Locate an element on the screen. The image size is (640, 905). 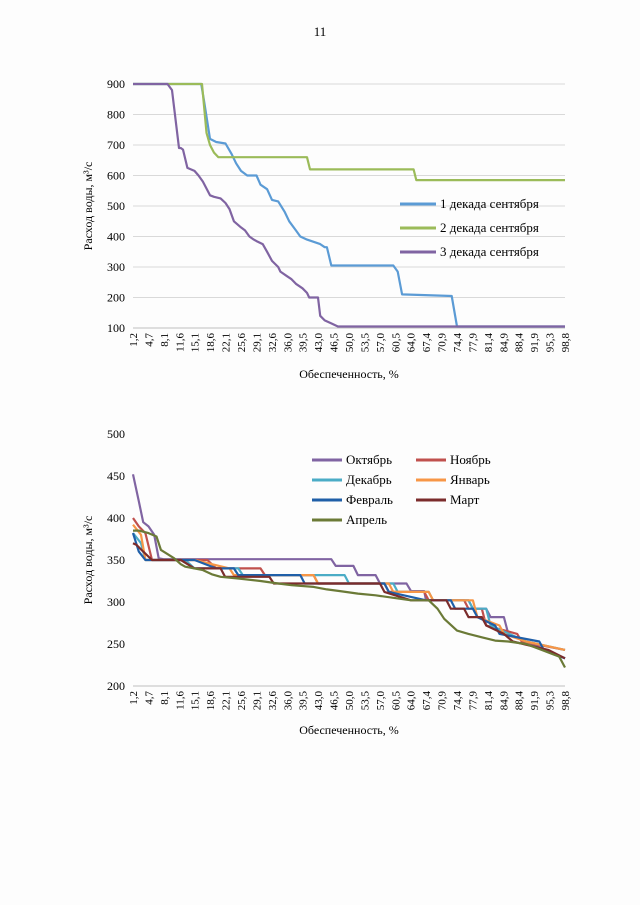
legend-label: Октябрь is located at coordinates (369, 459).